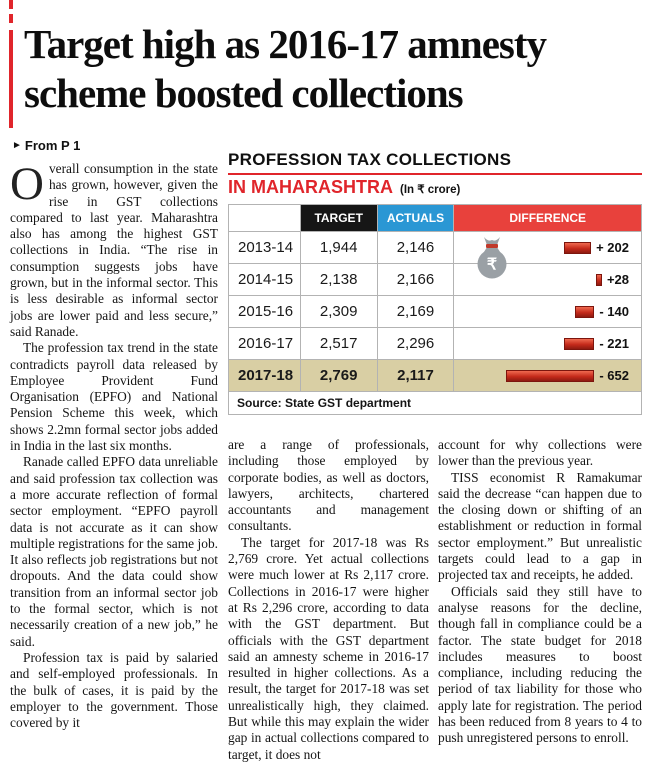 This screenshot has height=772, width=649. I want to click on table-row: 2015-16 2,309 2,169 - 140, so click(435, 311).